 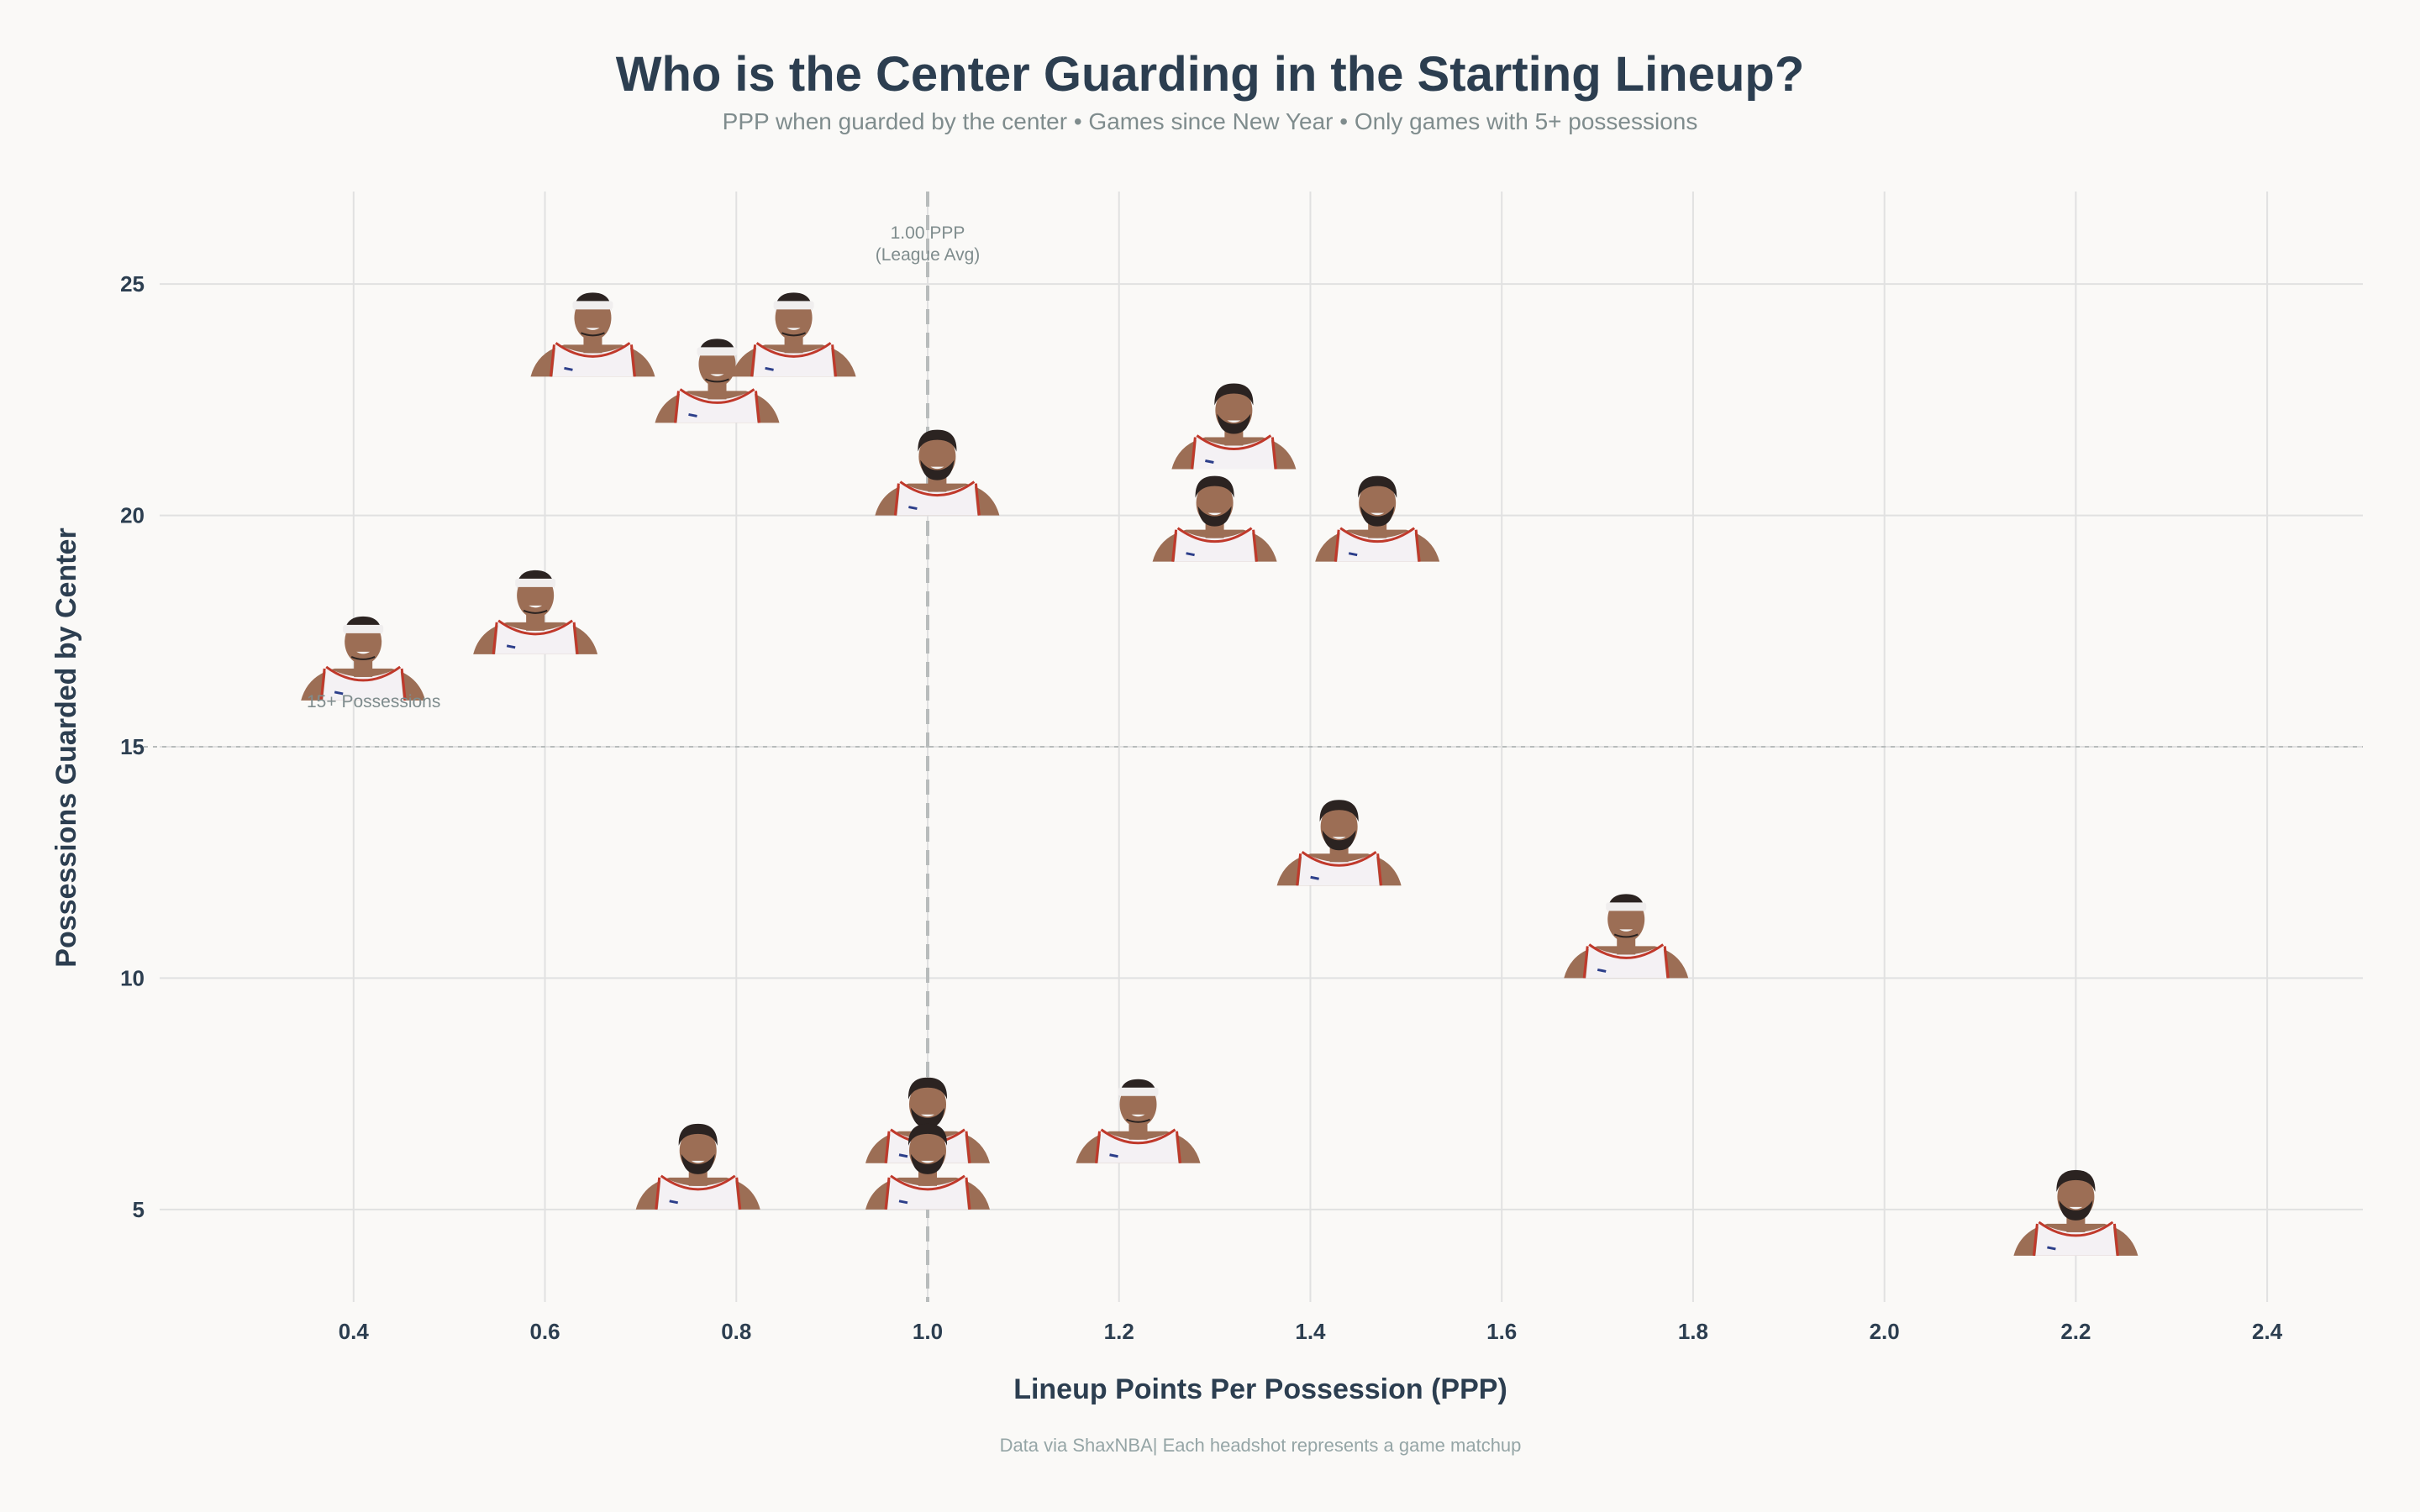 I want to click on league-average-label: 1.00 PPP, so click(x=928, y=233).